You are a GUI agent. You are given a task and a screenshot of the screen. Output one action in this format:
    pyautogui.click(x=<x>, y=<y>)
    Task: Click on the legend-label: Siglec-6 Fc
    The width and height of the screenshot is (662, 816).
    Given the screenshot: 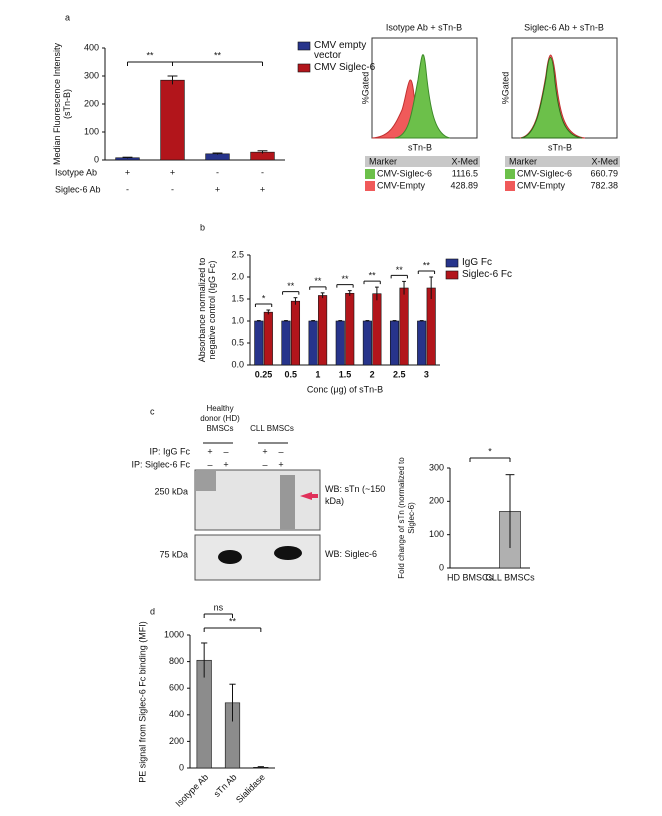 What is the action you would take?
    pyautogui.click(x=487, y=274)
    